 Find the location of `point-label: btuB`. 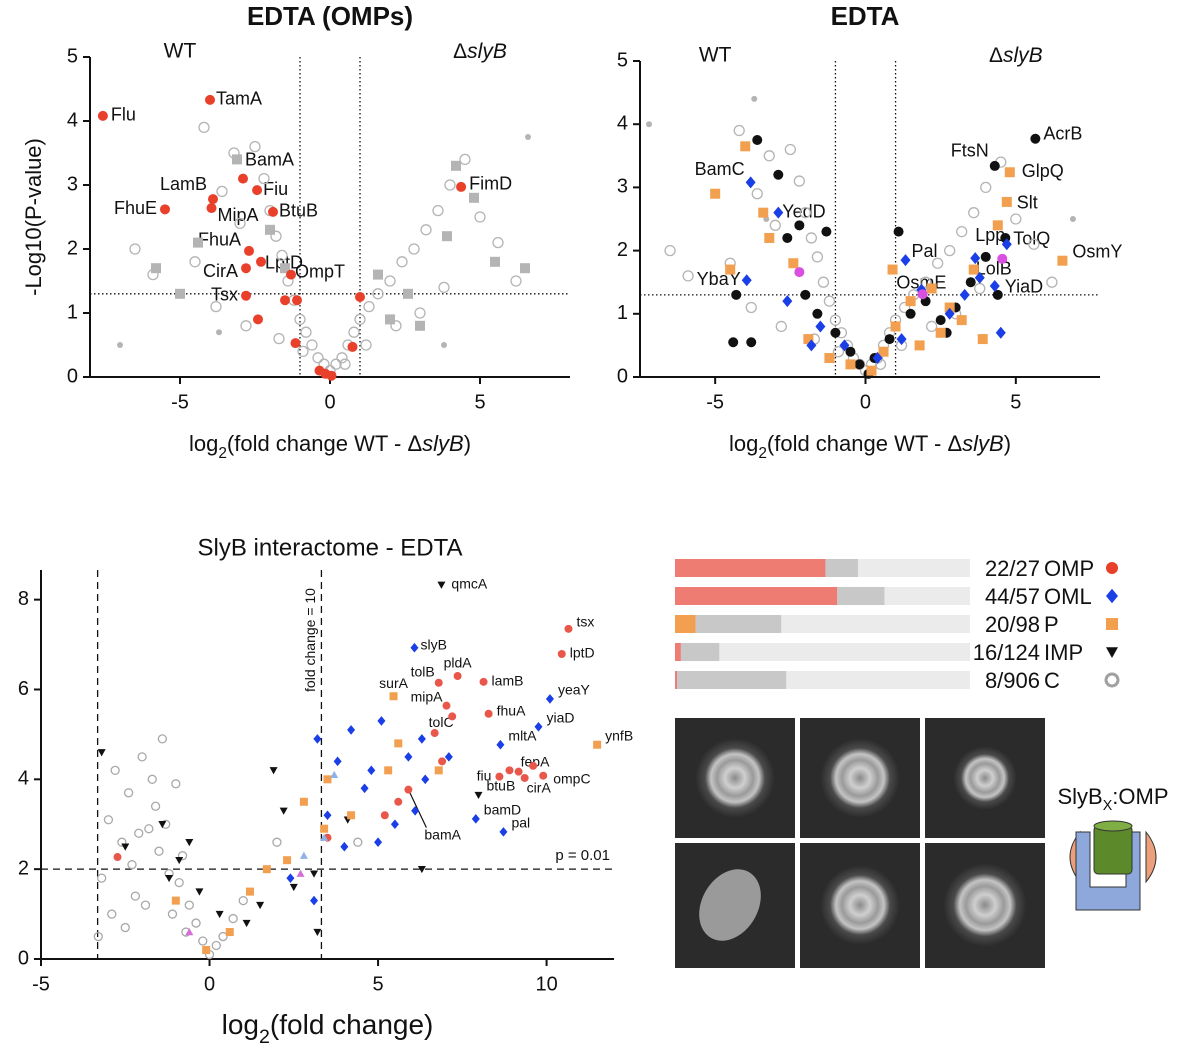

point-label: btuB is located at coordinates (501, 786).